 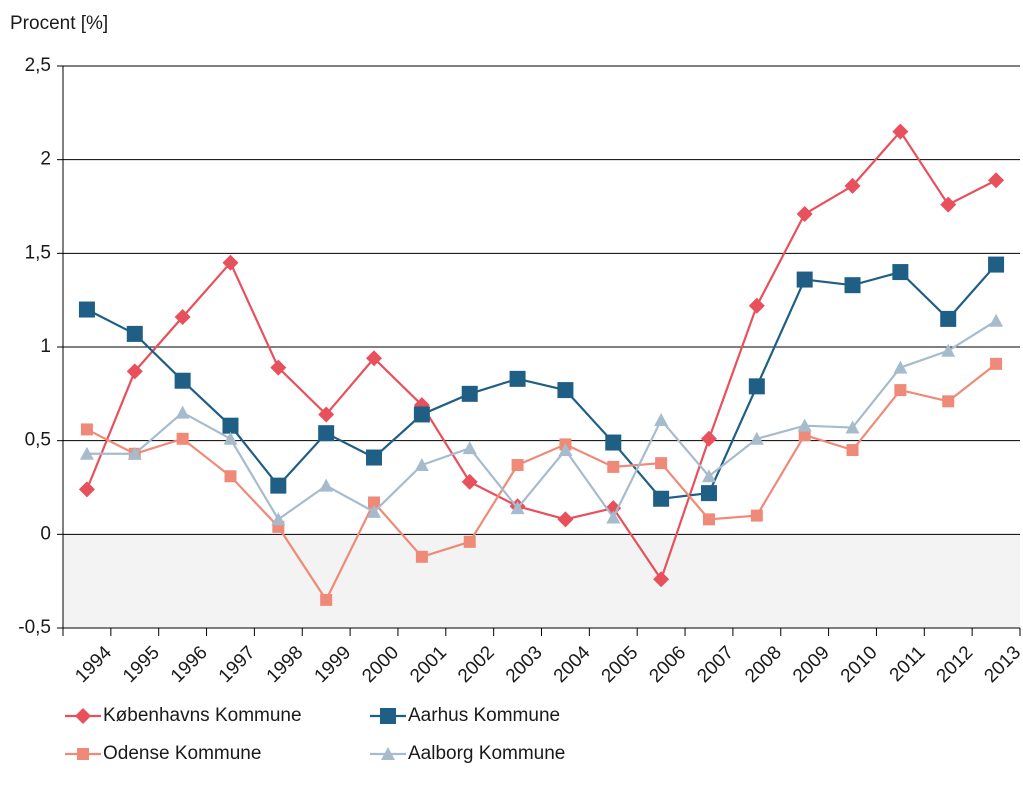 What do you see at coordinates (715, 664) in the screenshot?
I see `x-tick-label: 2007` at bounding box center [715, 664].